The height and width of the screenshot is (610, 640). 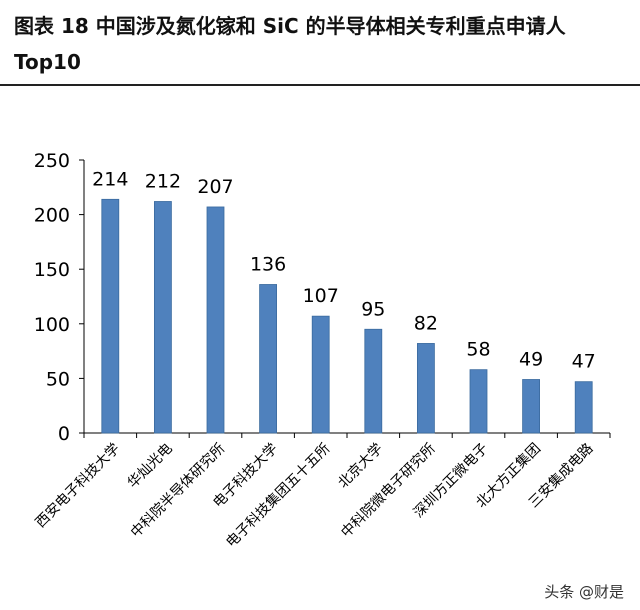 What do you see at coordinates (52, 325) in the screenshot?
I see `y-tick-label: 100` at bounding box center [52, 325].